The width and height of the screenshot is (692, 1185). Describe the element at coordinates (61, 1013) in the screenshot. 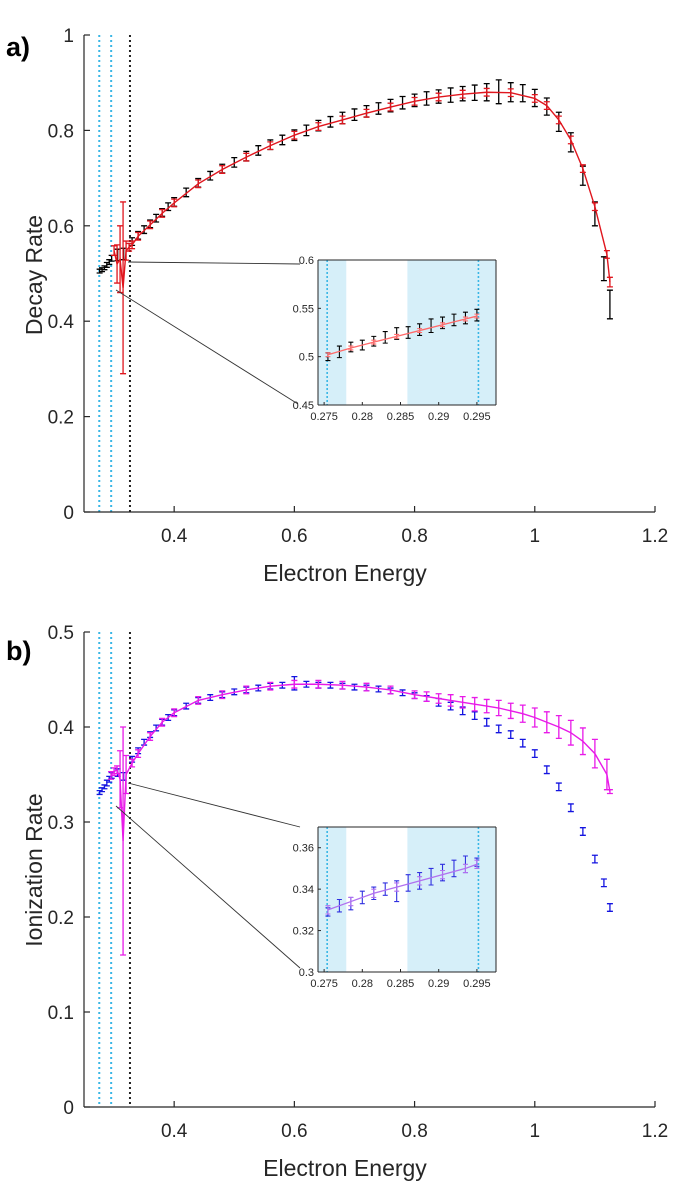

I see `y-tick-label: 0.1` at that location.